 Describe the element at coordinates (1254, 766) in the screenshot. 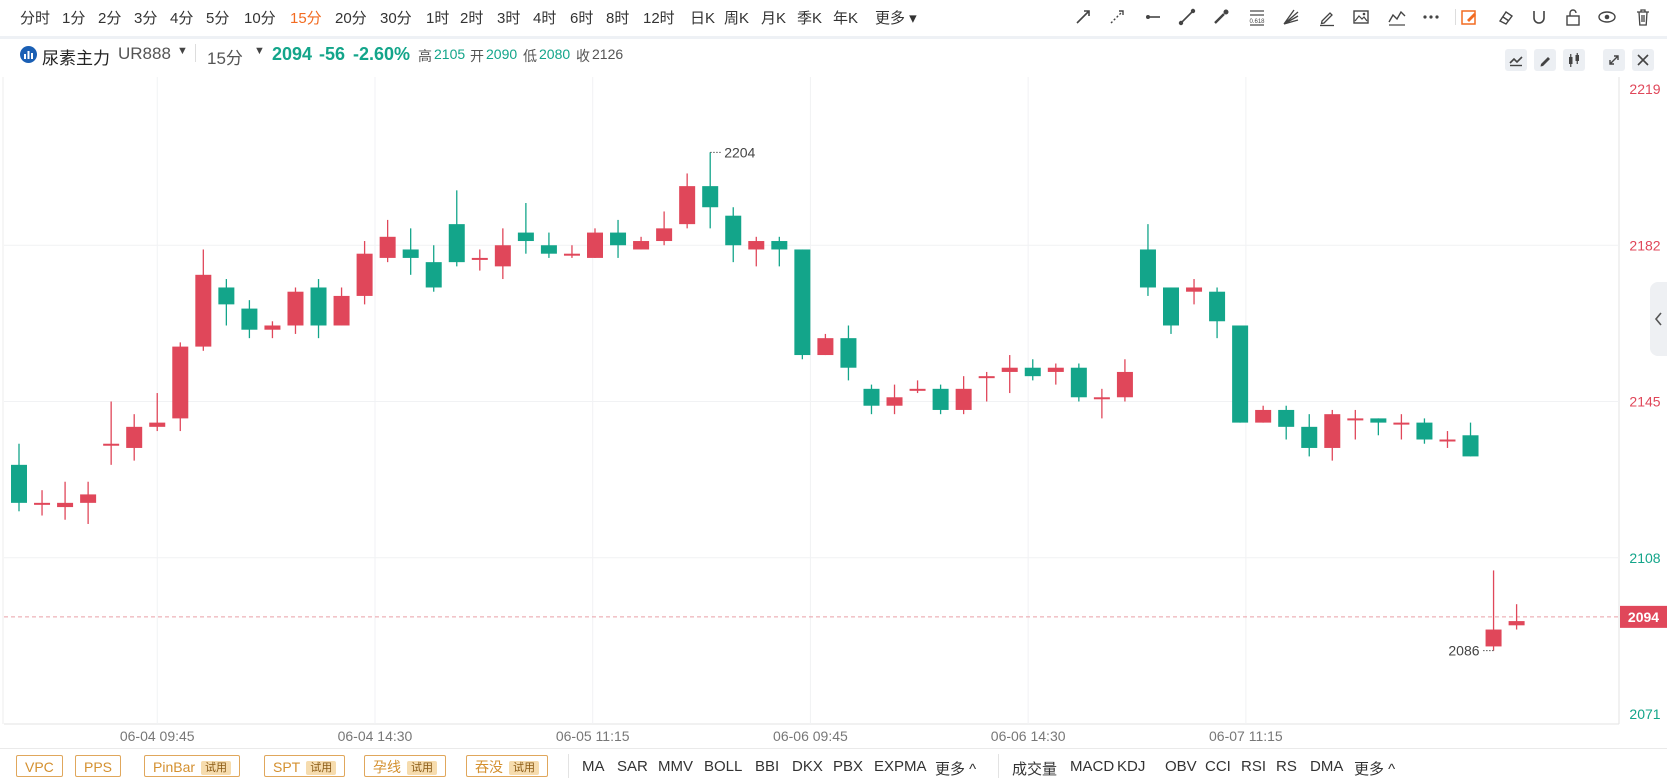

I see `sub-indicator-5: RSI` at that location.